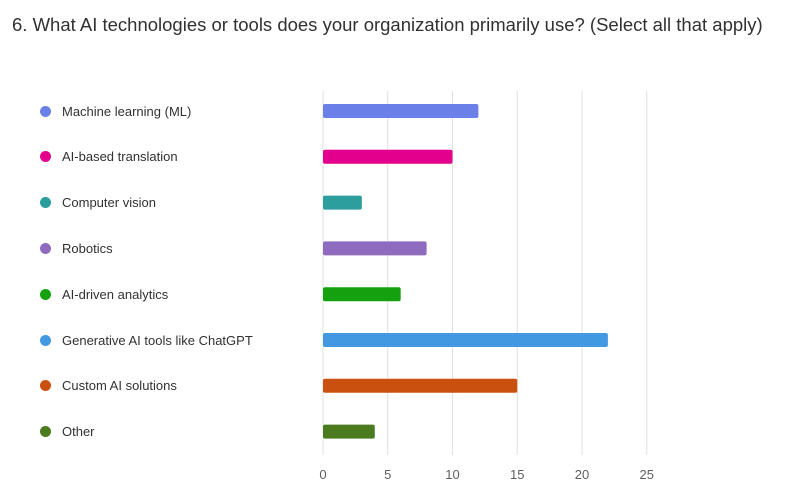  Describe the element at coordinates (120, 157) in the screenshot. I see `legend-label: AI-based translation` at that location.